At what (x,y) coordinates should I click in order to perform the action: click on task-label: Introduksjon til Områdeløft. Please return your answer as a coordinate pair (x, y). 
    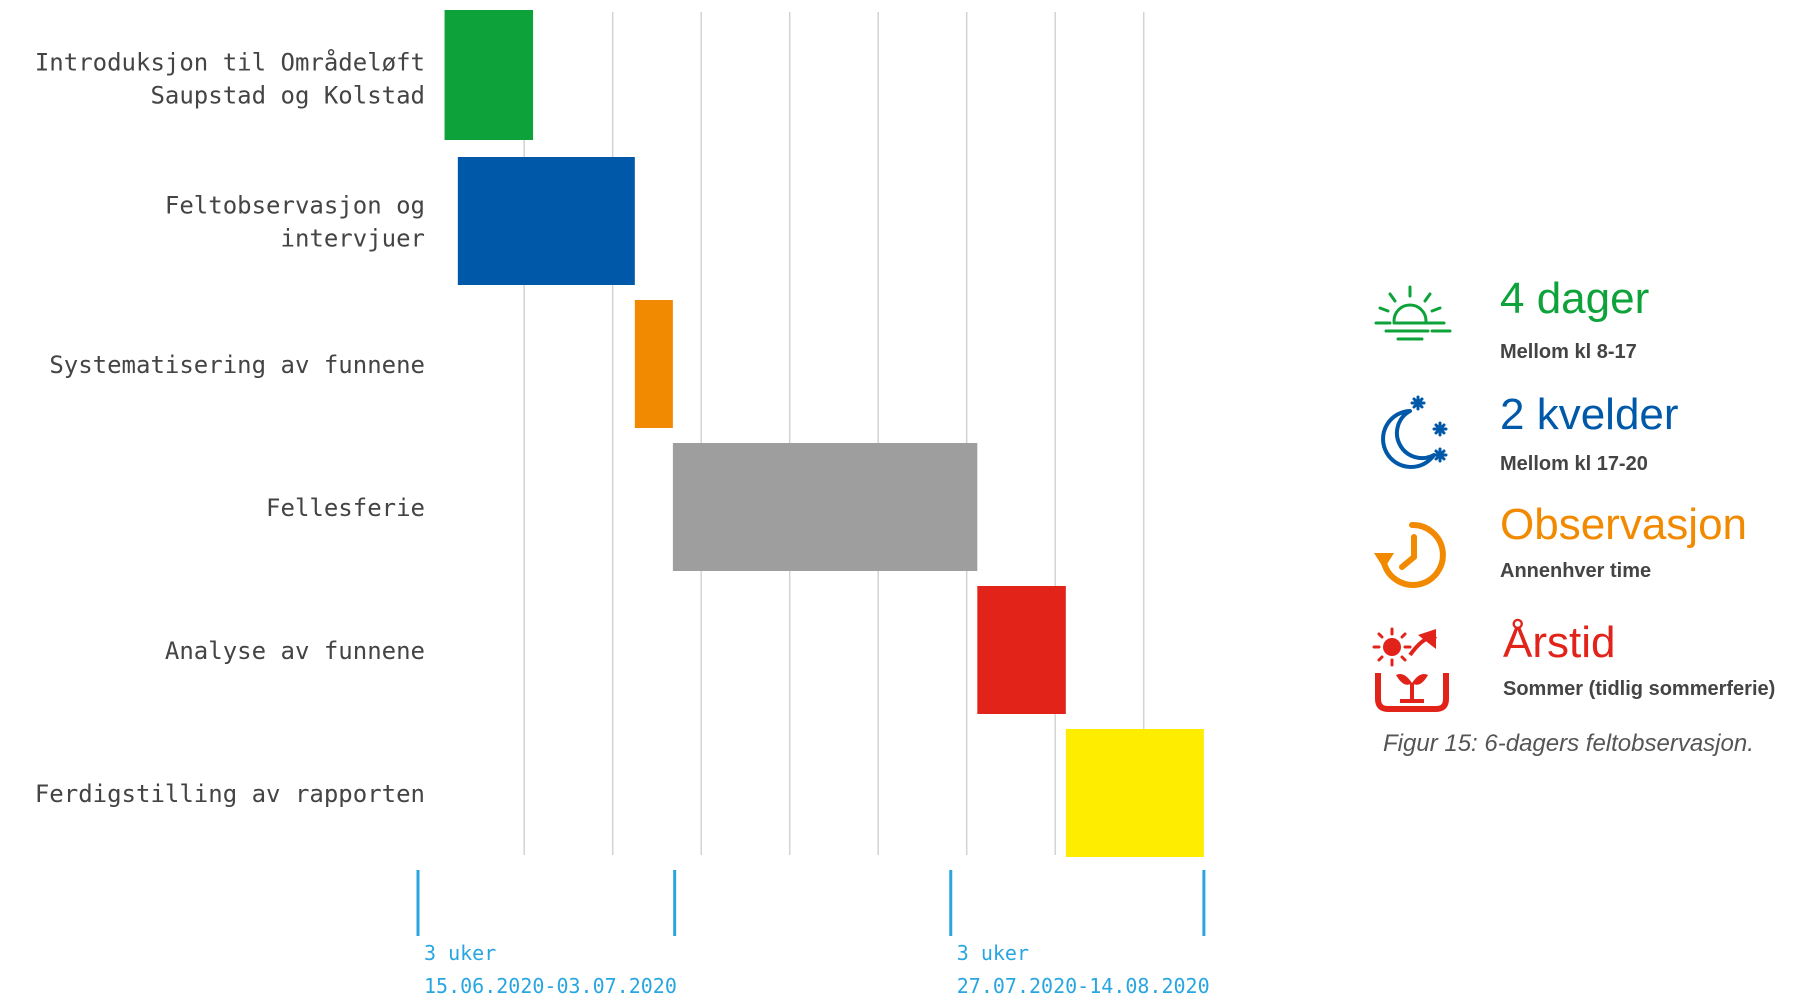
    Looking at the image, I should click on (230, 62).